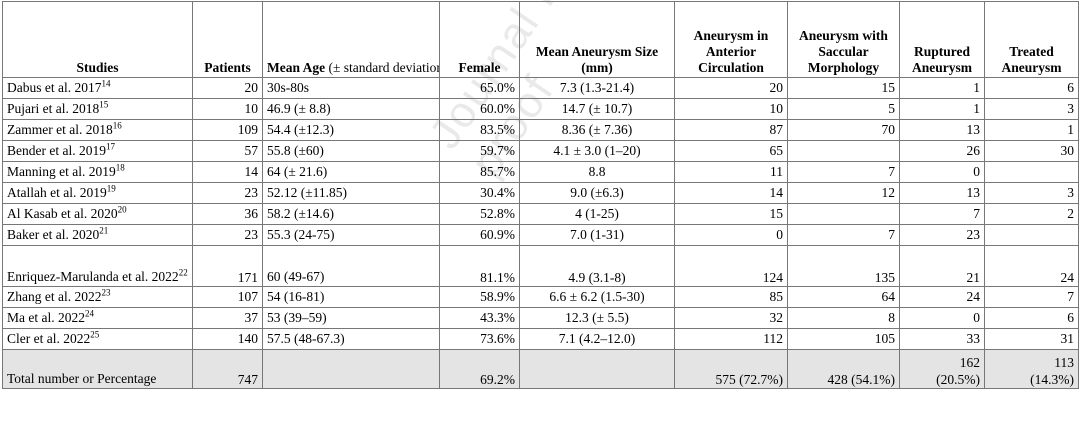  I want to click on cell-patients: 36, so click(227, 214).